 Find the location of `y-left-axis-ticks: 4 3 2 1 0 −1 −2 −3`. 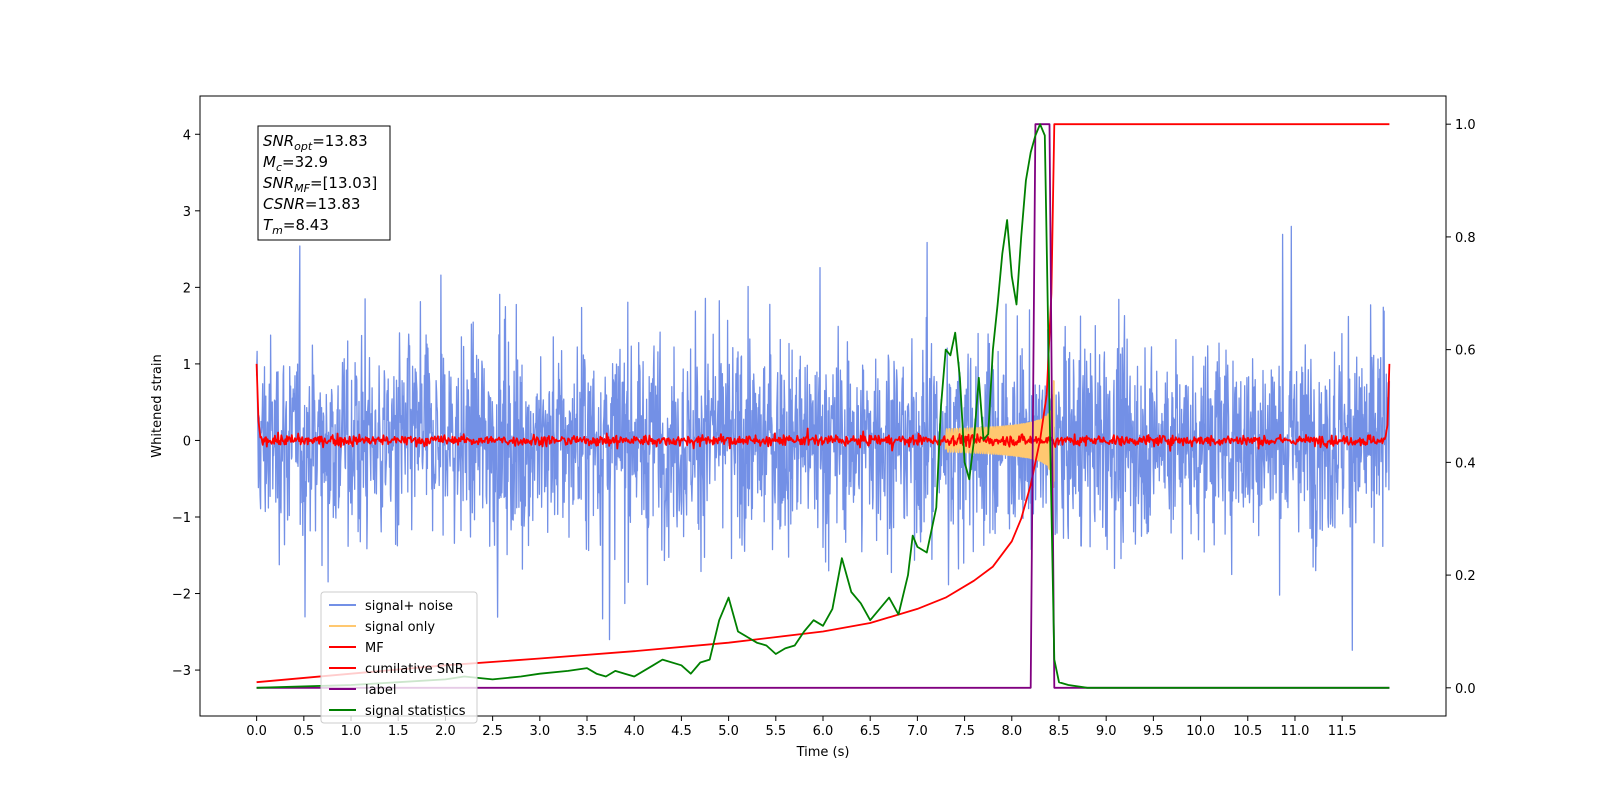

y-left-axis-ticks: 4 3 2 1 0 −1 −2 −3 is located at coordinates (186, 403).